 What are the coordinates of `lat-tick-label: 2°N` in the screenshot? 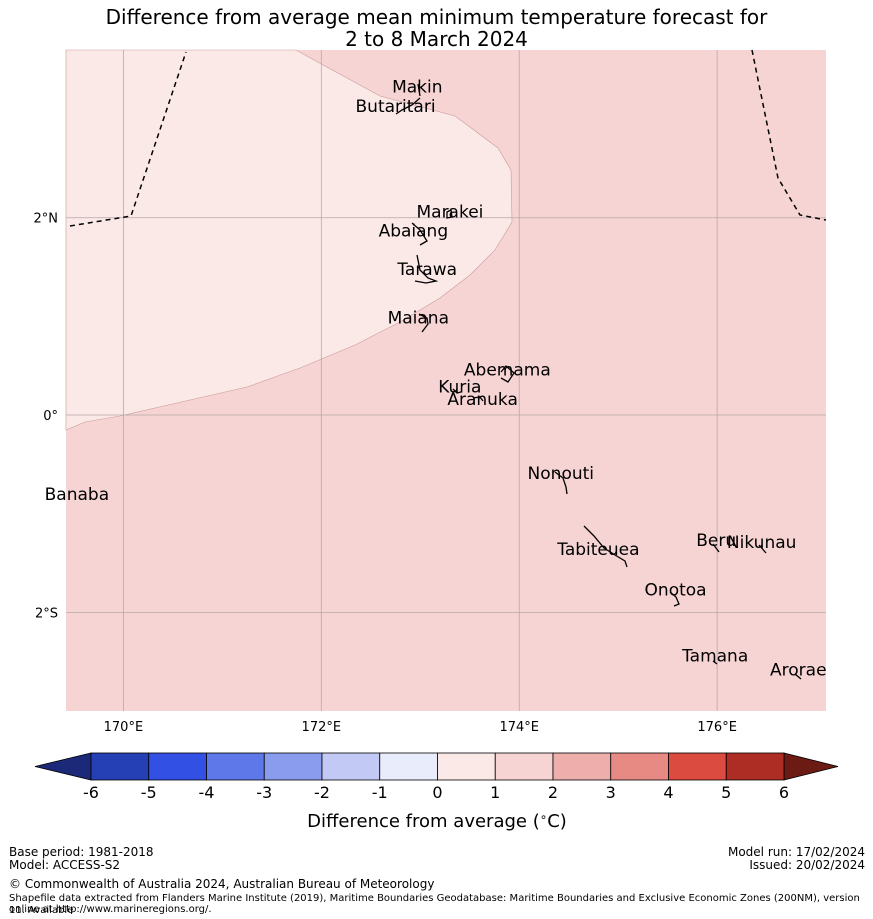 It's located at (46, 219).